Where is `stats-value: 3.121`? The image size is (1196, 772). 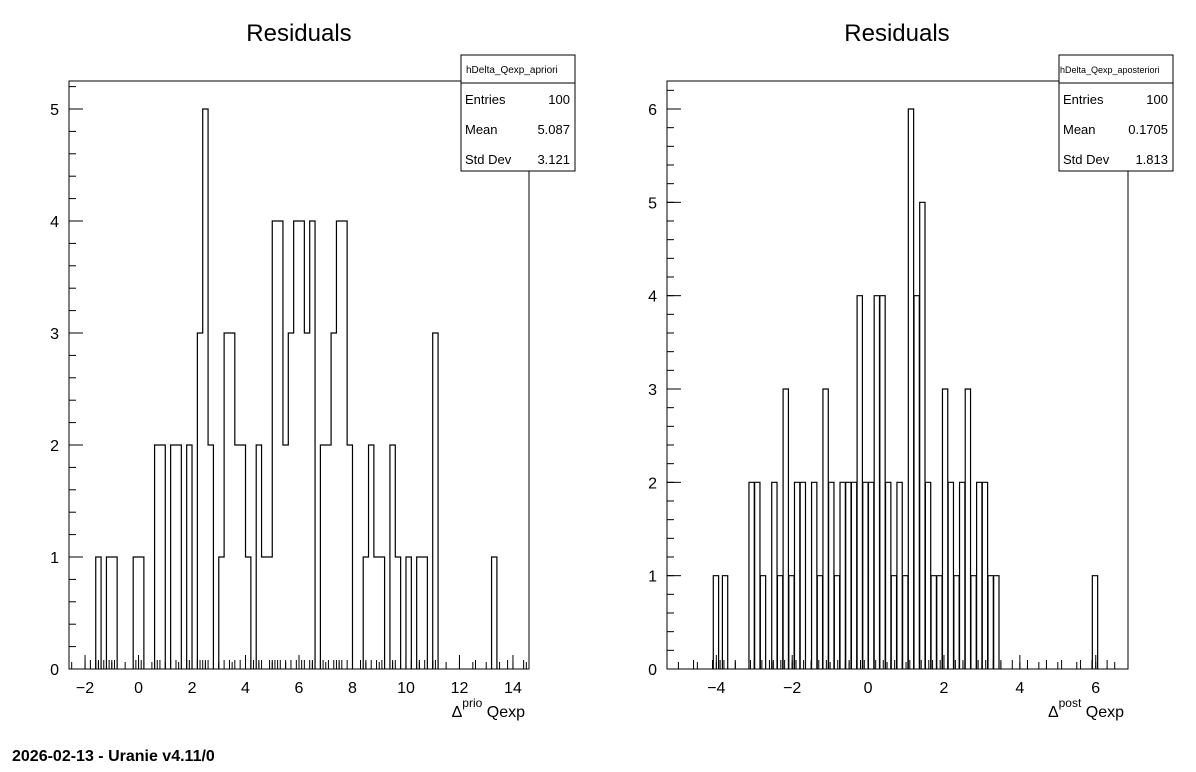 stats-value: 3.121 is located at coordinates (553, 159).